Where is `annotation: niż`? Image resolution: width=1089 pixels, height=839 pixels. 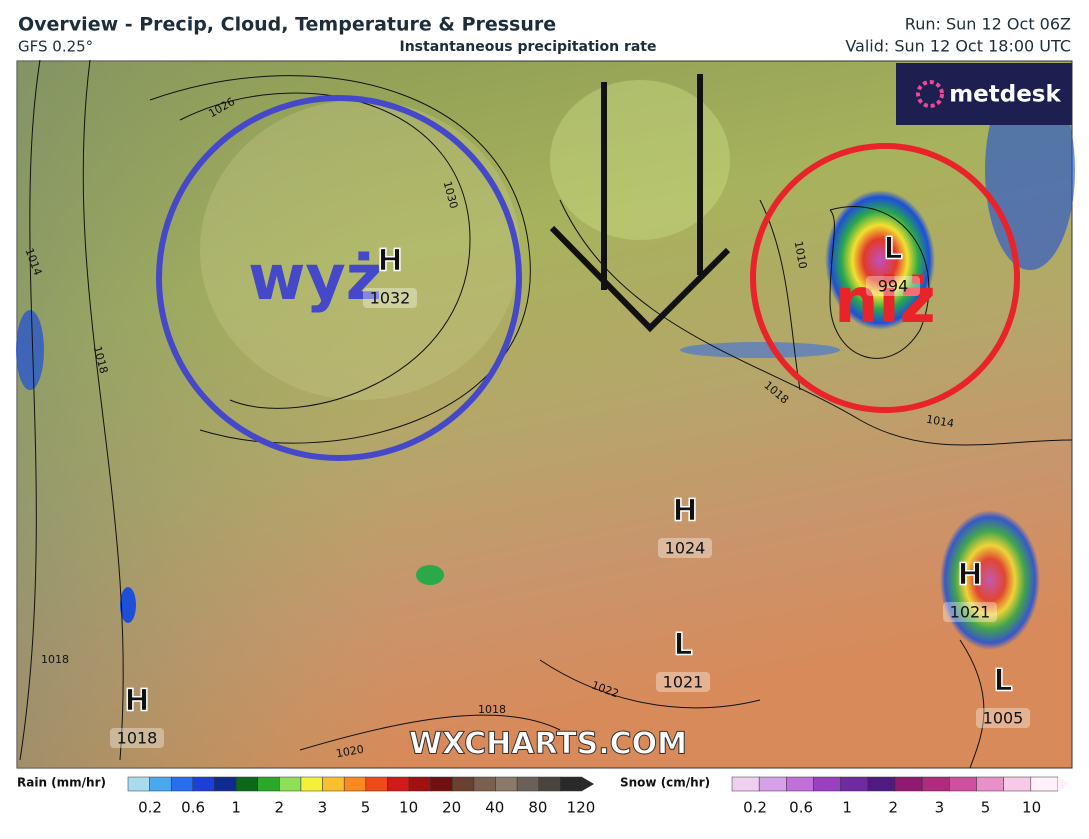
annotation: niż is located at coordinates (884, 300).